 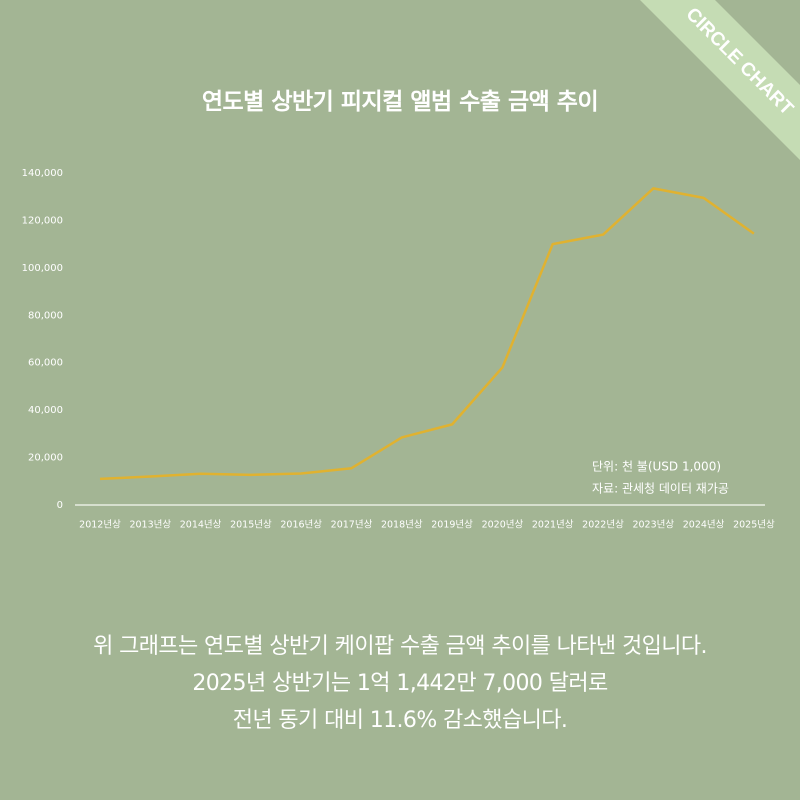 What do you see at coordinates (45, 458) in the screenshot?
I see `y-tick-label: 20,000` at bounding box center [45, 458].